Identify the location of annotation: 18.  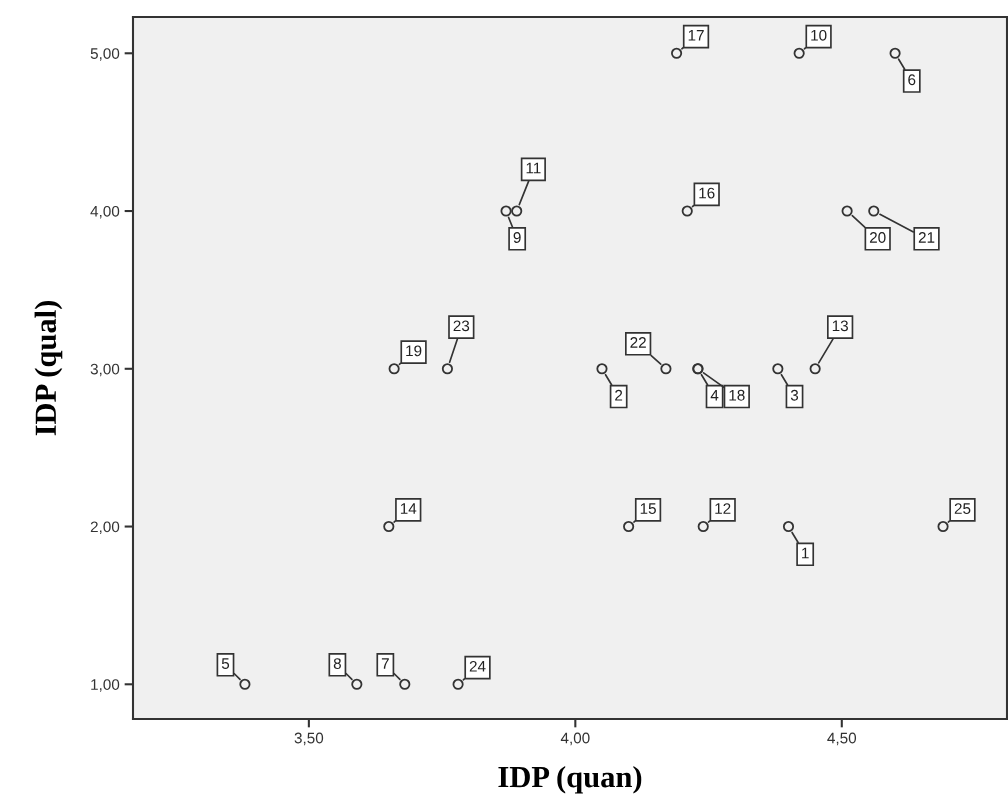
(737, 395).